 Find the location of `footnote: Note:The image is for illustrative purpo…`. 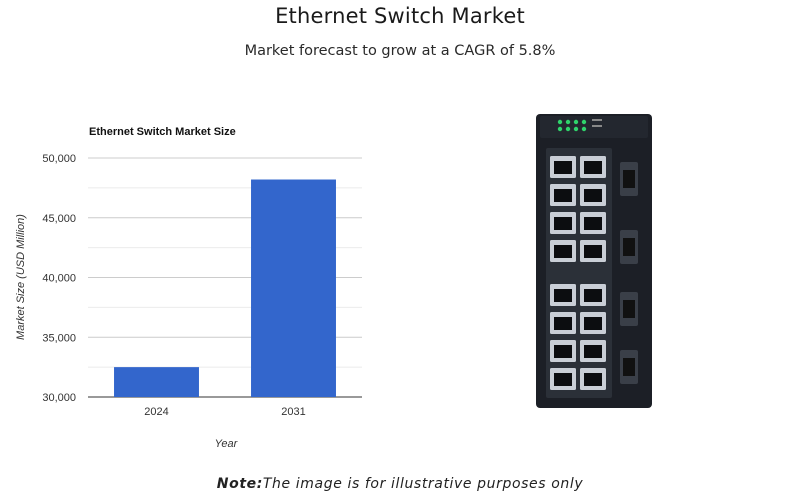

footnote: Note:The image is for illustrative purpo… is located at coordinates (400, 484).